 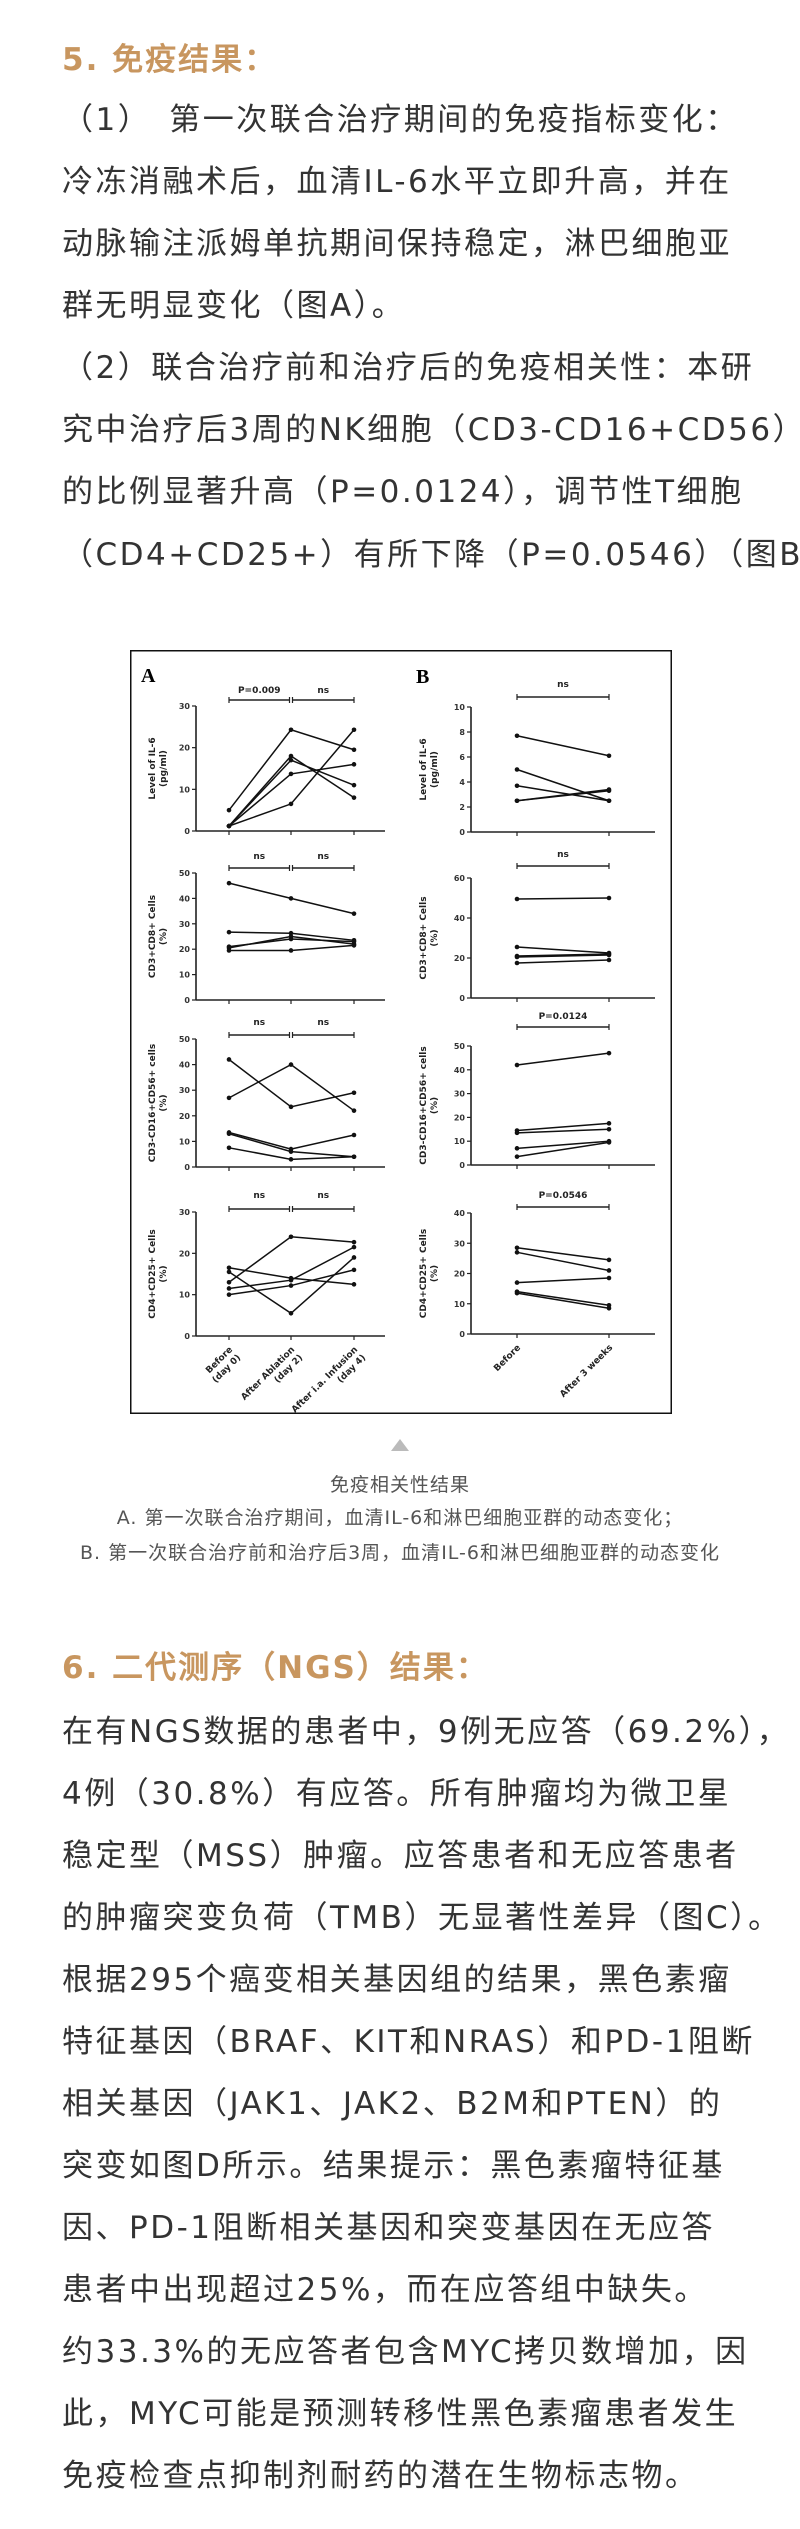 What do you see at coordinates (400, 1445) in the screenshot?
I see `caret-up-icon` at bounding box center [400, 1445].